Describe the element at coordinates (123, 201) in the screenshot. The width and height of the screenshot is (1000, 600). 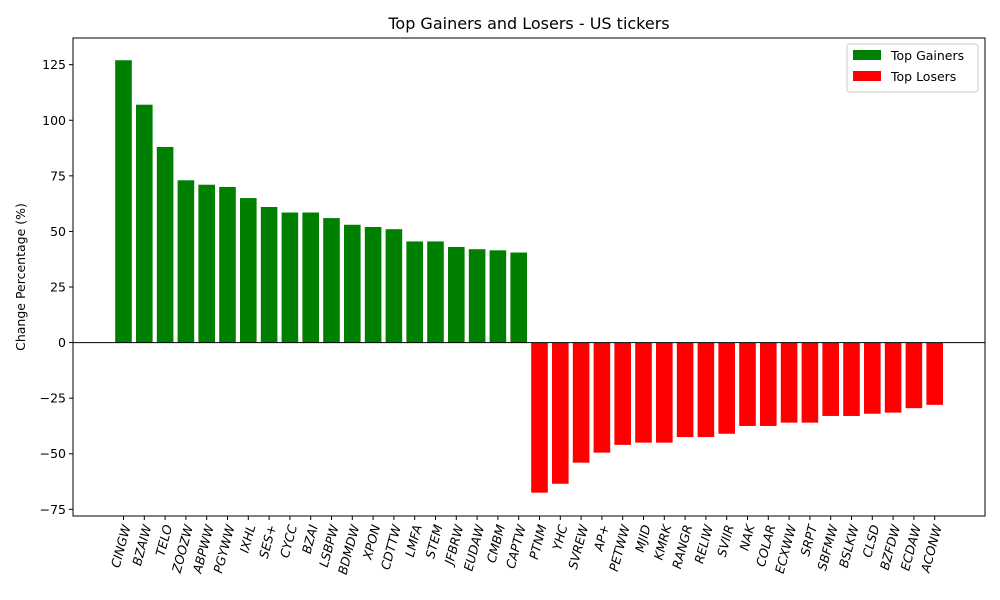
I see `bar-cingw` at that location.